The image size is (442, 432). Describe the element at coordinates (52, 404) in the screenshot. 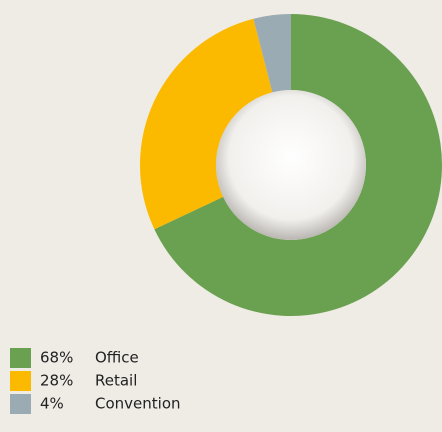

I see `legend-value: 4%` at that location.